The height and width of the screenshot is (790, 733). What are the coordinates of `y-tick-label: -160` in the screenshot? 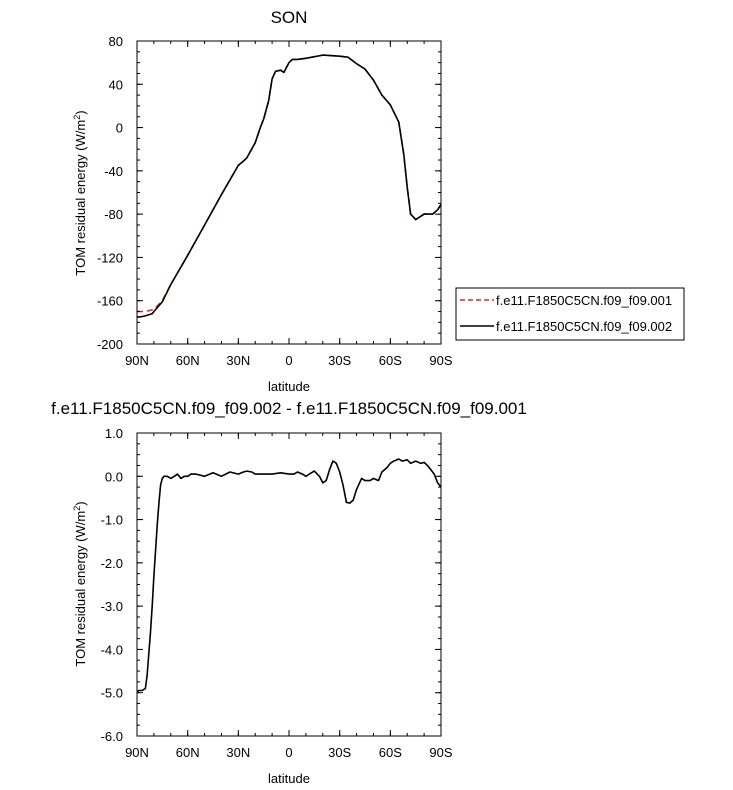 It's located at (110, 301).